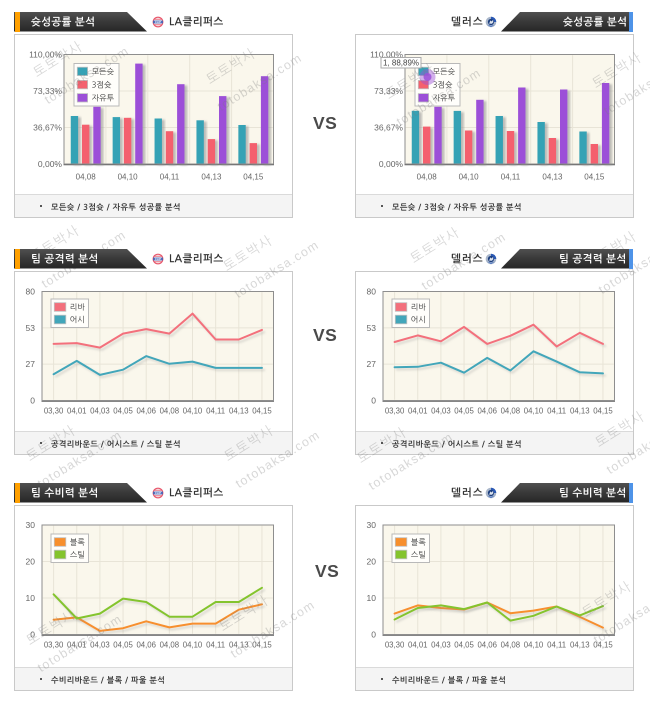 The width and height of the screenshot is (650, 717). What do you see at coordinates (401, 62) in the screenshot?
I see `svg-text: 1, 88,89%` at bounding box center [401, 62].